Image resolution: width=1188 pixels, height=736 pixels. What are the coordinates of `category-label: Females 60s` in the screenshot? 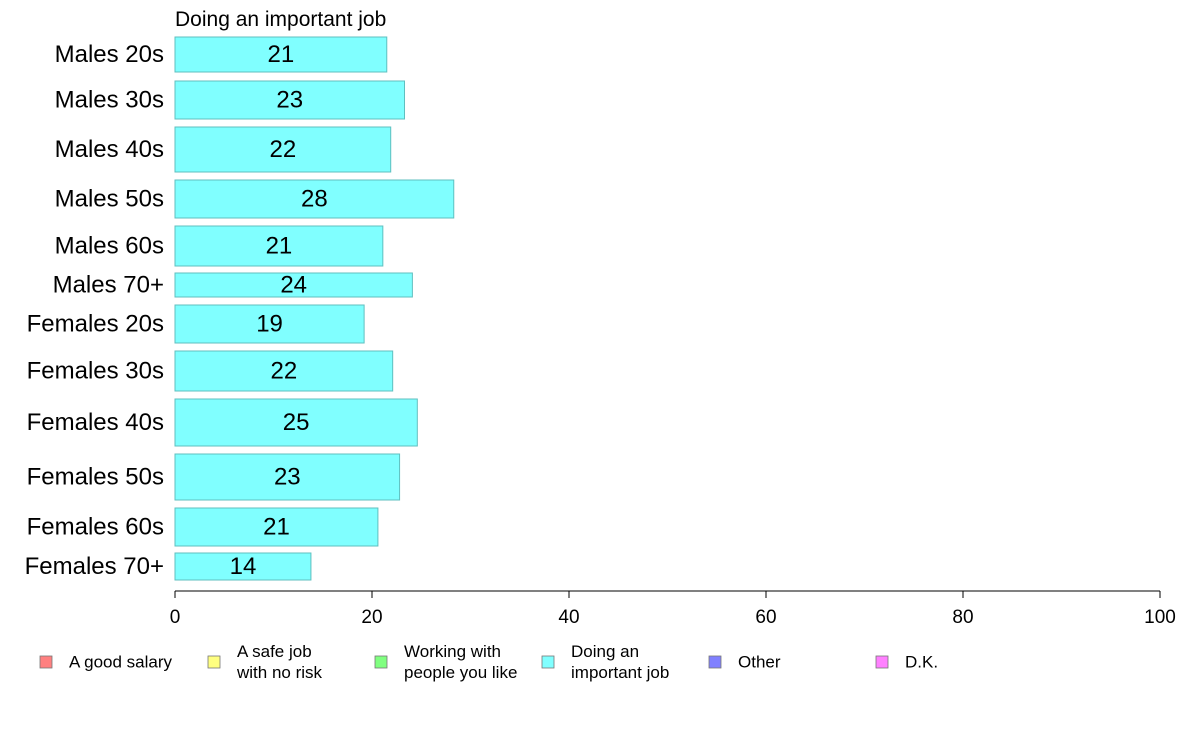 It's located at (95, 527).